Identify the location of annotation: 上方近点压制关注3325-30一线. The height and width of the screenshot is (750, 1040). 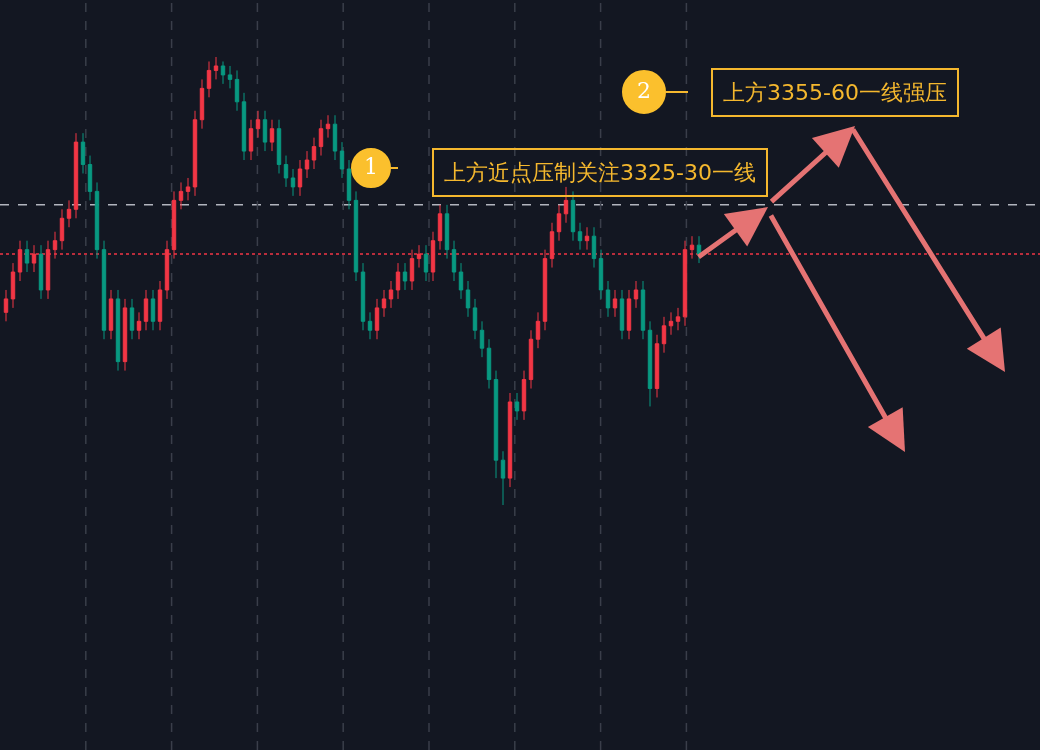
(600, 172).